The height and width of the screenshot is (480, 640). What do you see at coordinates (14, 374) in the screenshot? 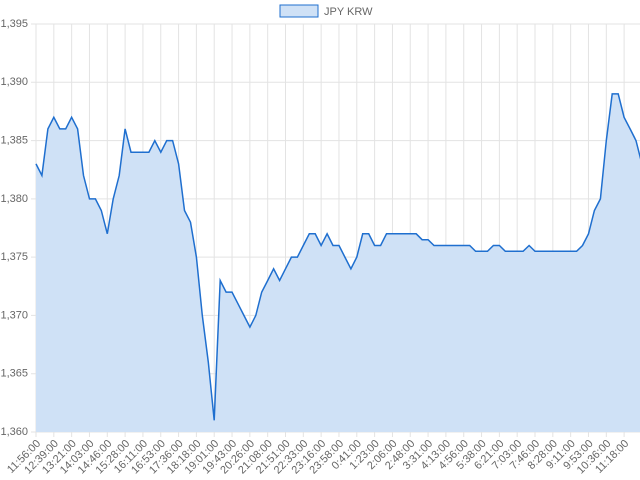
I see `y-tick-label: 1,365` at bounding box center [14, 374].